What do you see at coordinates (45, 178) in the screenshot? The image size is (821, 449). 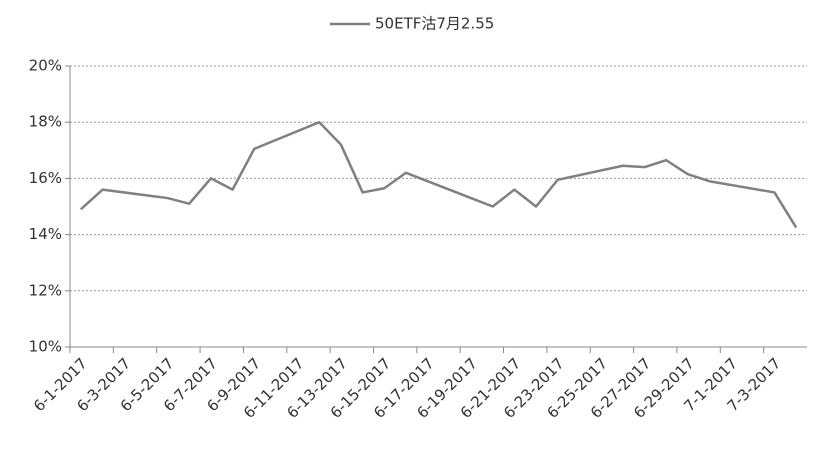 I see `y-tick-label: 16%` at bounding box center [45, 178].